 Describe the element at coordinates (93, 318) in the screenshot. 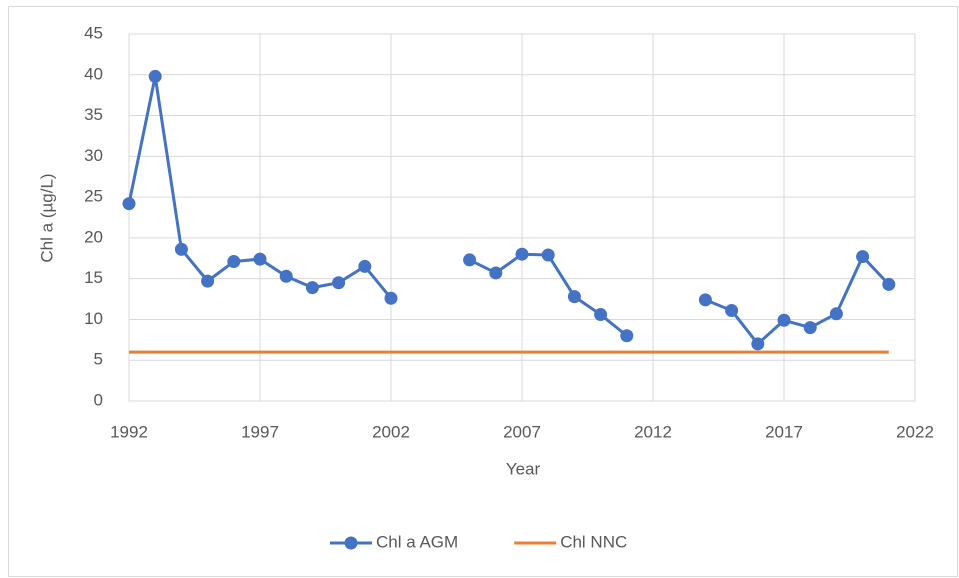

I see `y-tick-label: 10` at that location.